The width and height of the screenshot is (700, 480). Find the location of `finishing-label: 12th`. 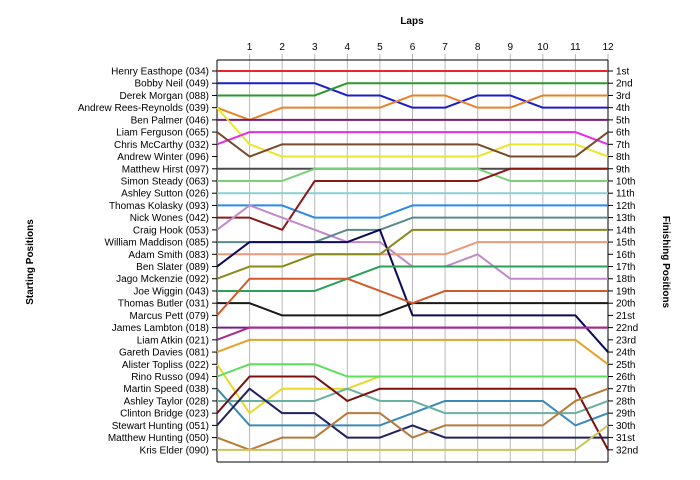

finishing-label: 12th is located at coordinates (625, 206).